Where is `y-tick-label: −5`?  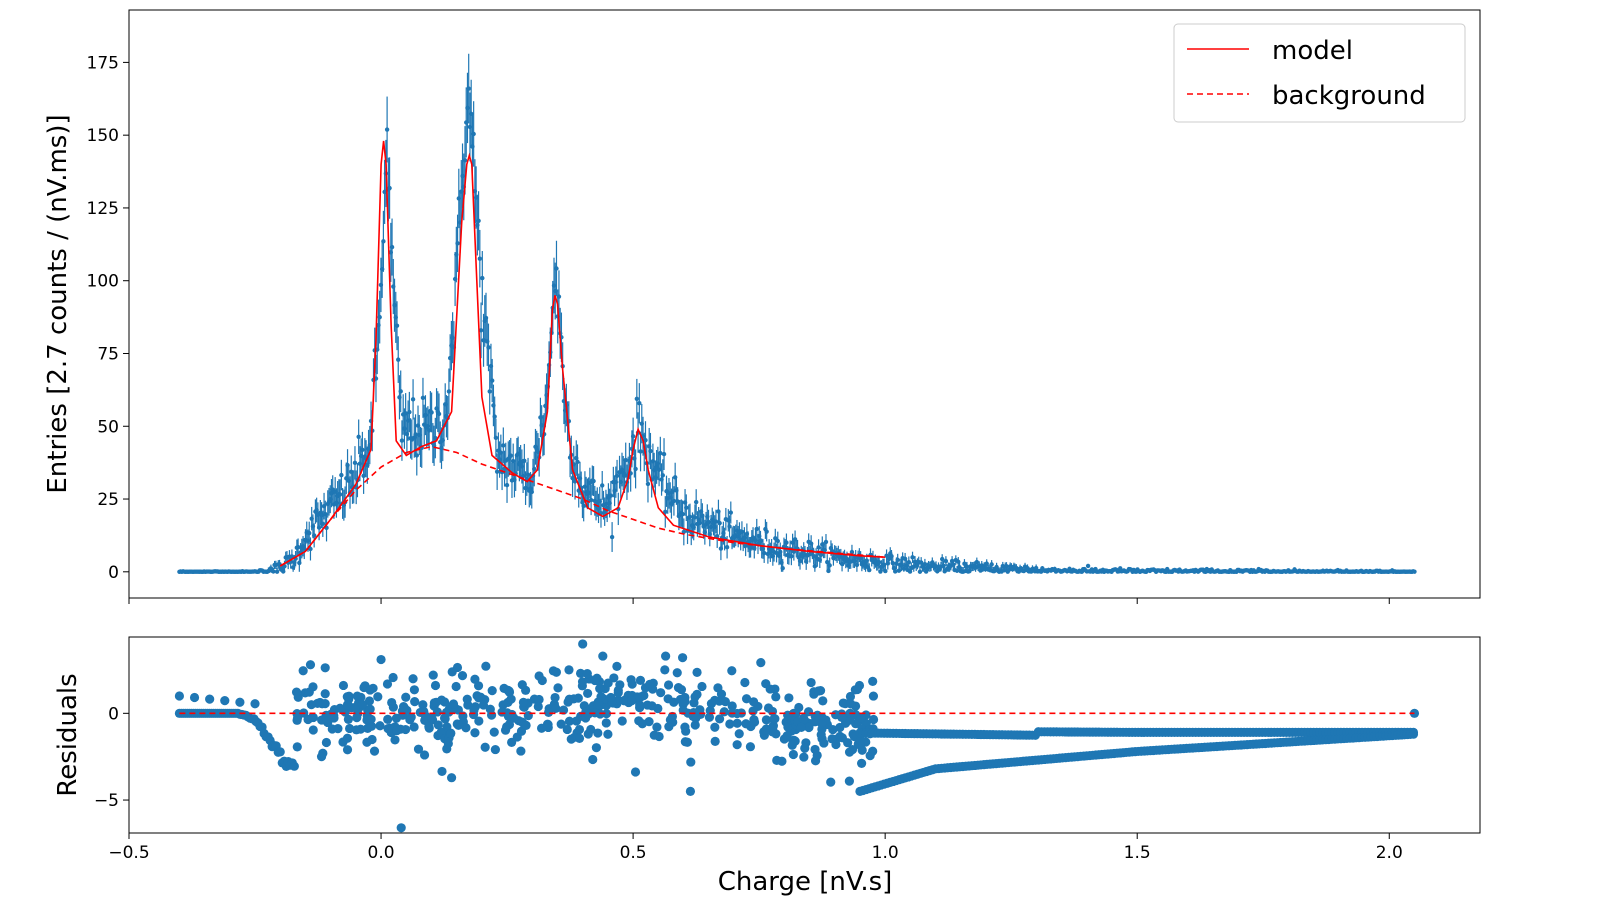
y-tick-label: −5 is located at coordinates (106, 801).